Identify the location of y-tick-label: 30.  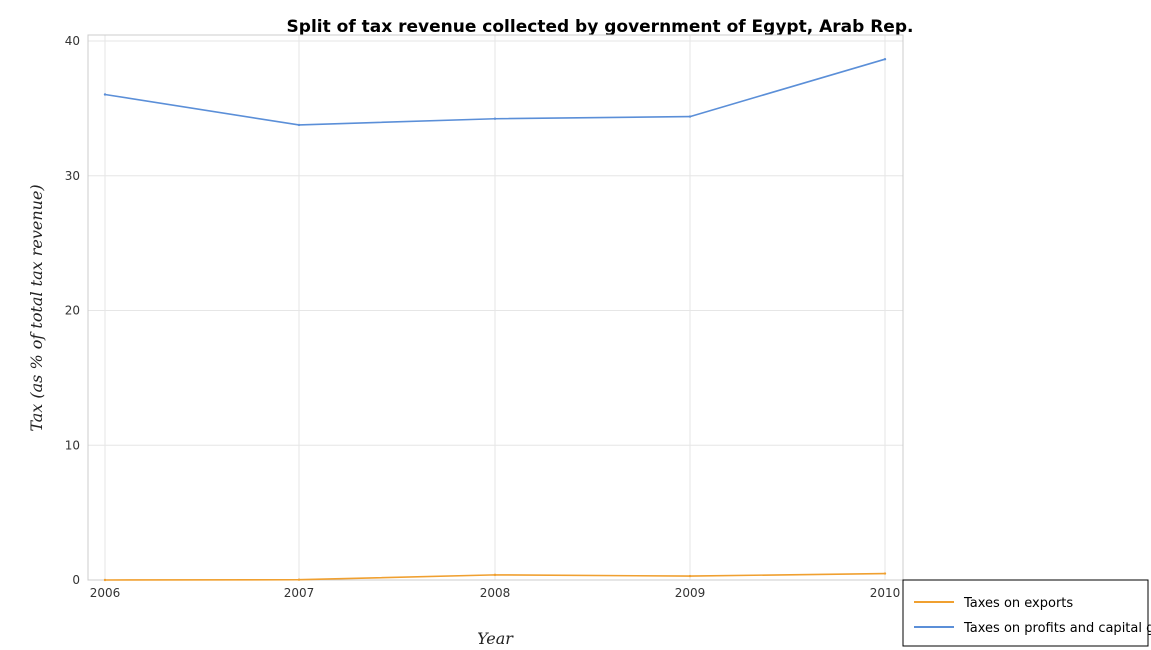
(72, 176).